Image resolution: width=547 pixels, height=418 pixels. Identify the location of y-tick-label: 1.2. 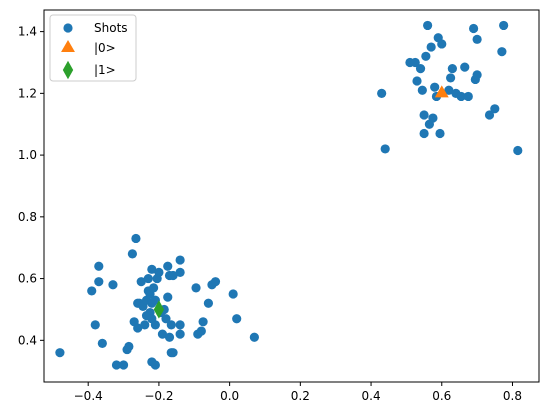
(27, 93).